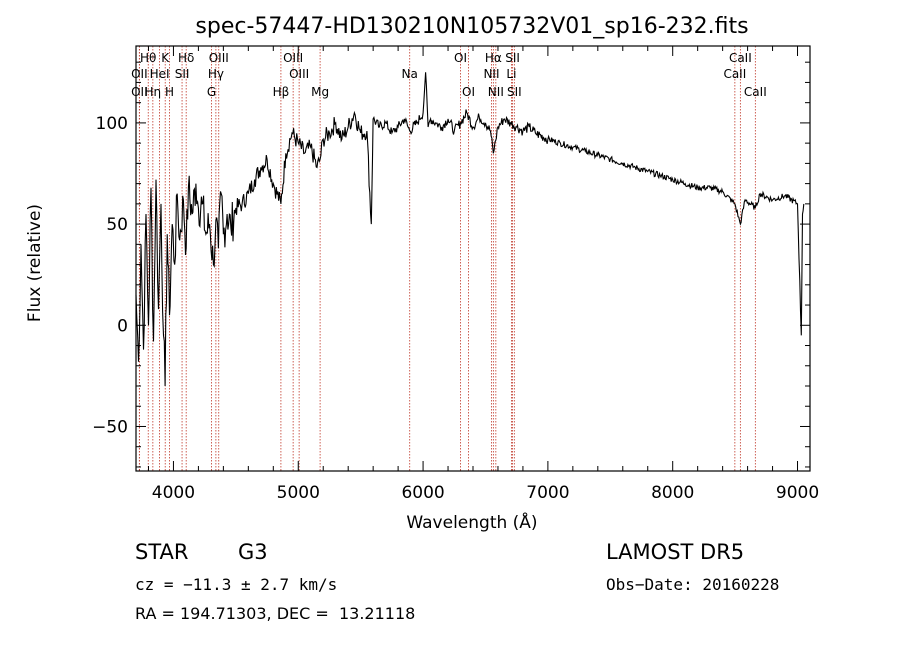 The image size is (900, 649). What do you see at coordinates (236, 584) in the screenshot?
I see `redshift-cz: cz = −11.3 ± 2.7 km/s` at bounding box center [236, 584].